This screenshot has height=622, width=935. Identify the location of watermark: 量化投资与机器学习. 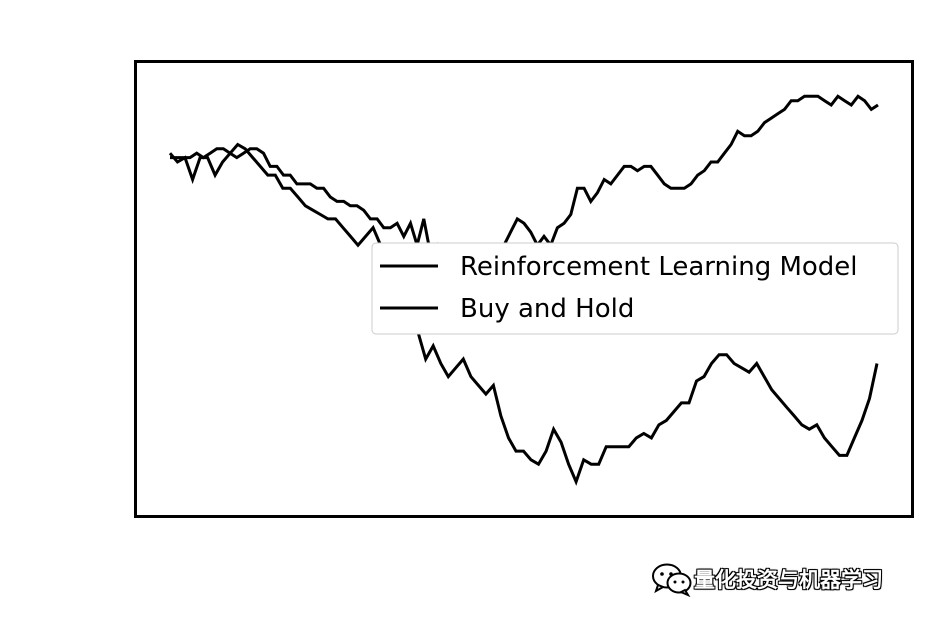
(766, 579).